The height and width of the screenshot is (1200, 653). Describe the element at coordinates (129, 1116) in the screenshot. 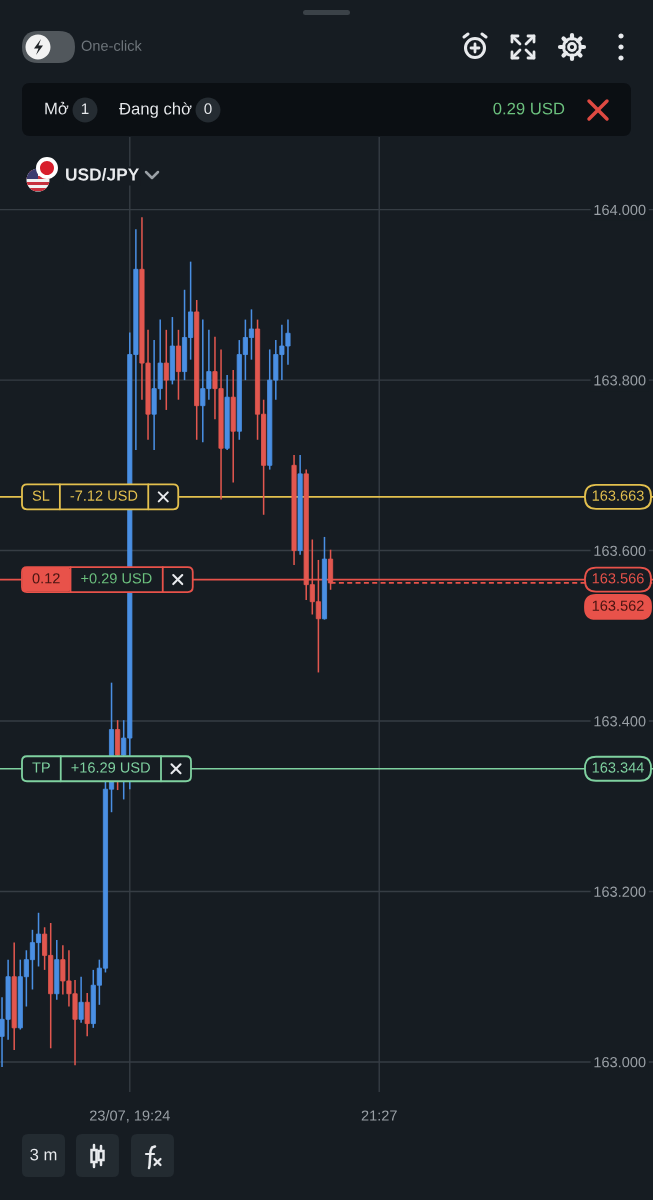

I see `x-tick-label: 23/07, 19:24` at that location.